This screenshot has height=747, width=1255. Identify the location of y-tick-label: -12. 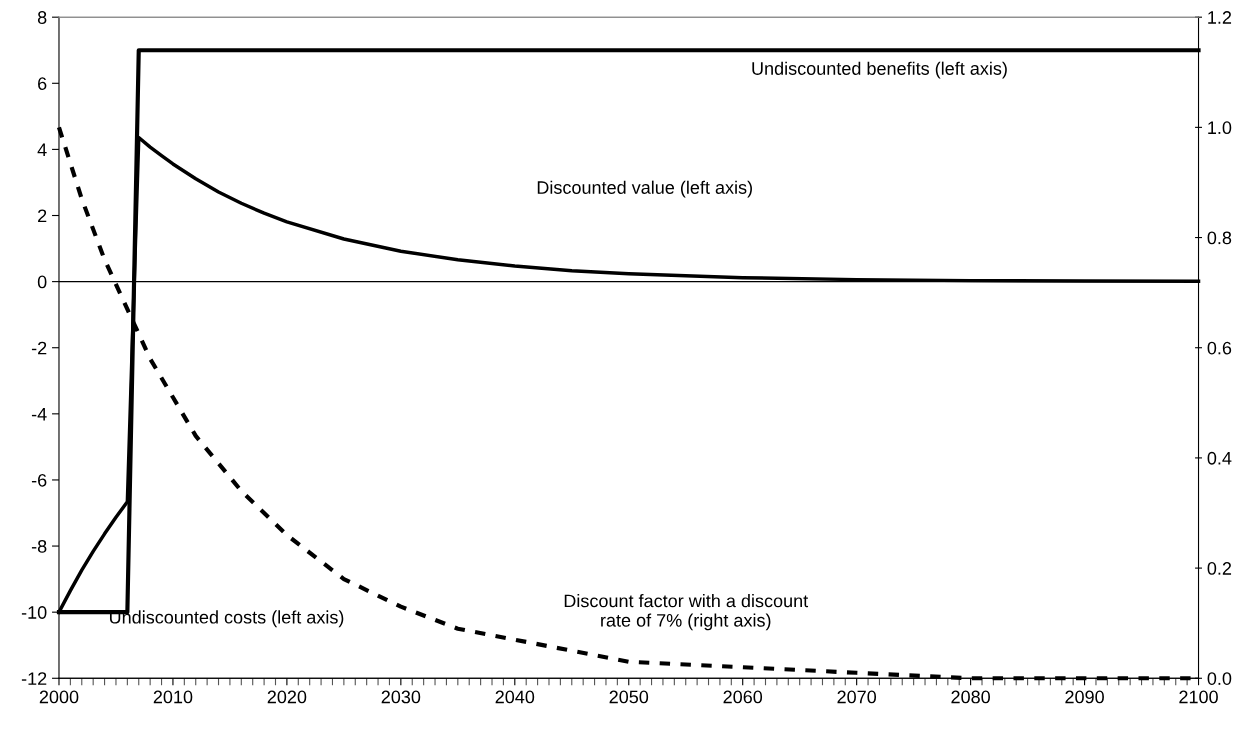
(34, 678).